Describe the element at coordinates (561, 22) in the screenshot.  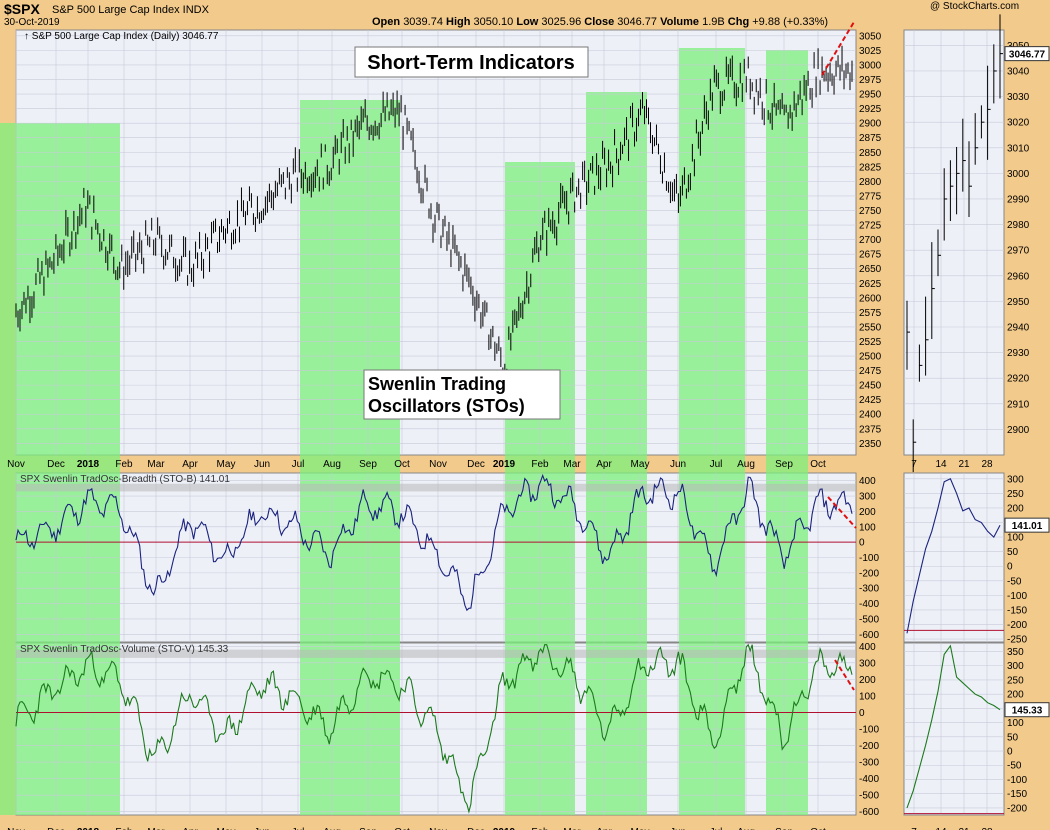
I see `low-value: 3025.96` at that location.